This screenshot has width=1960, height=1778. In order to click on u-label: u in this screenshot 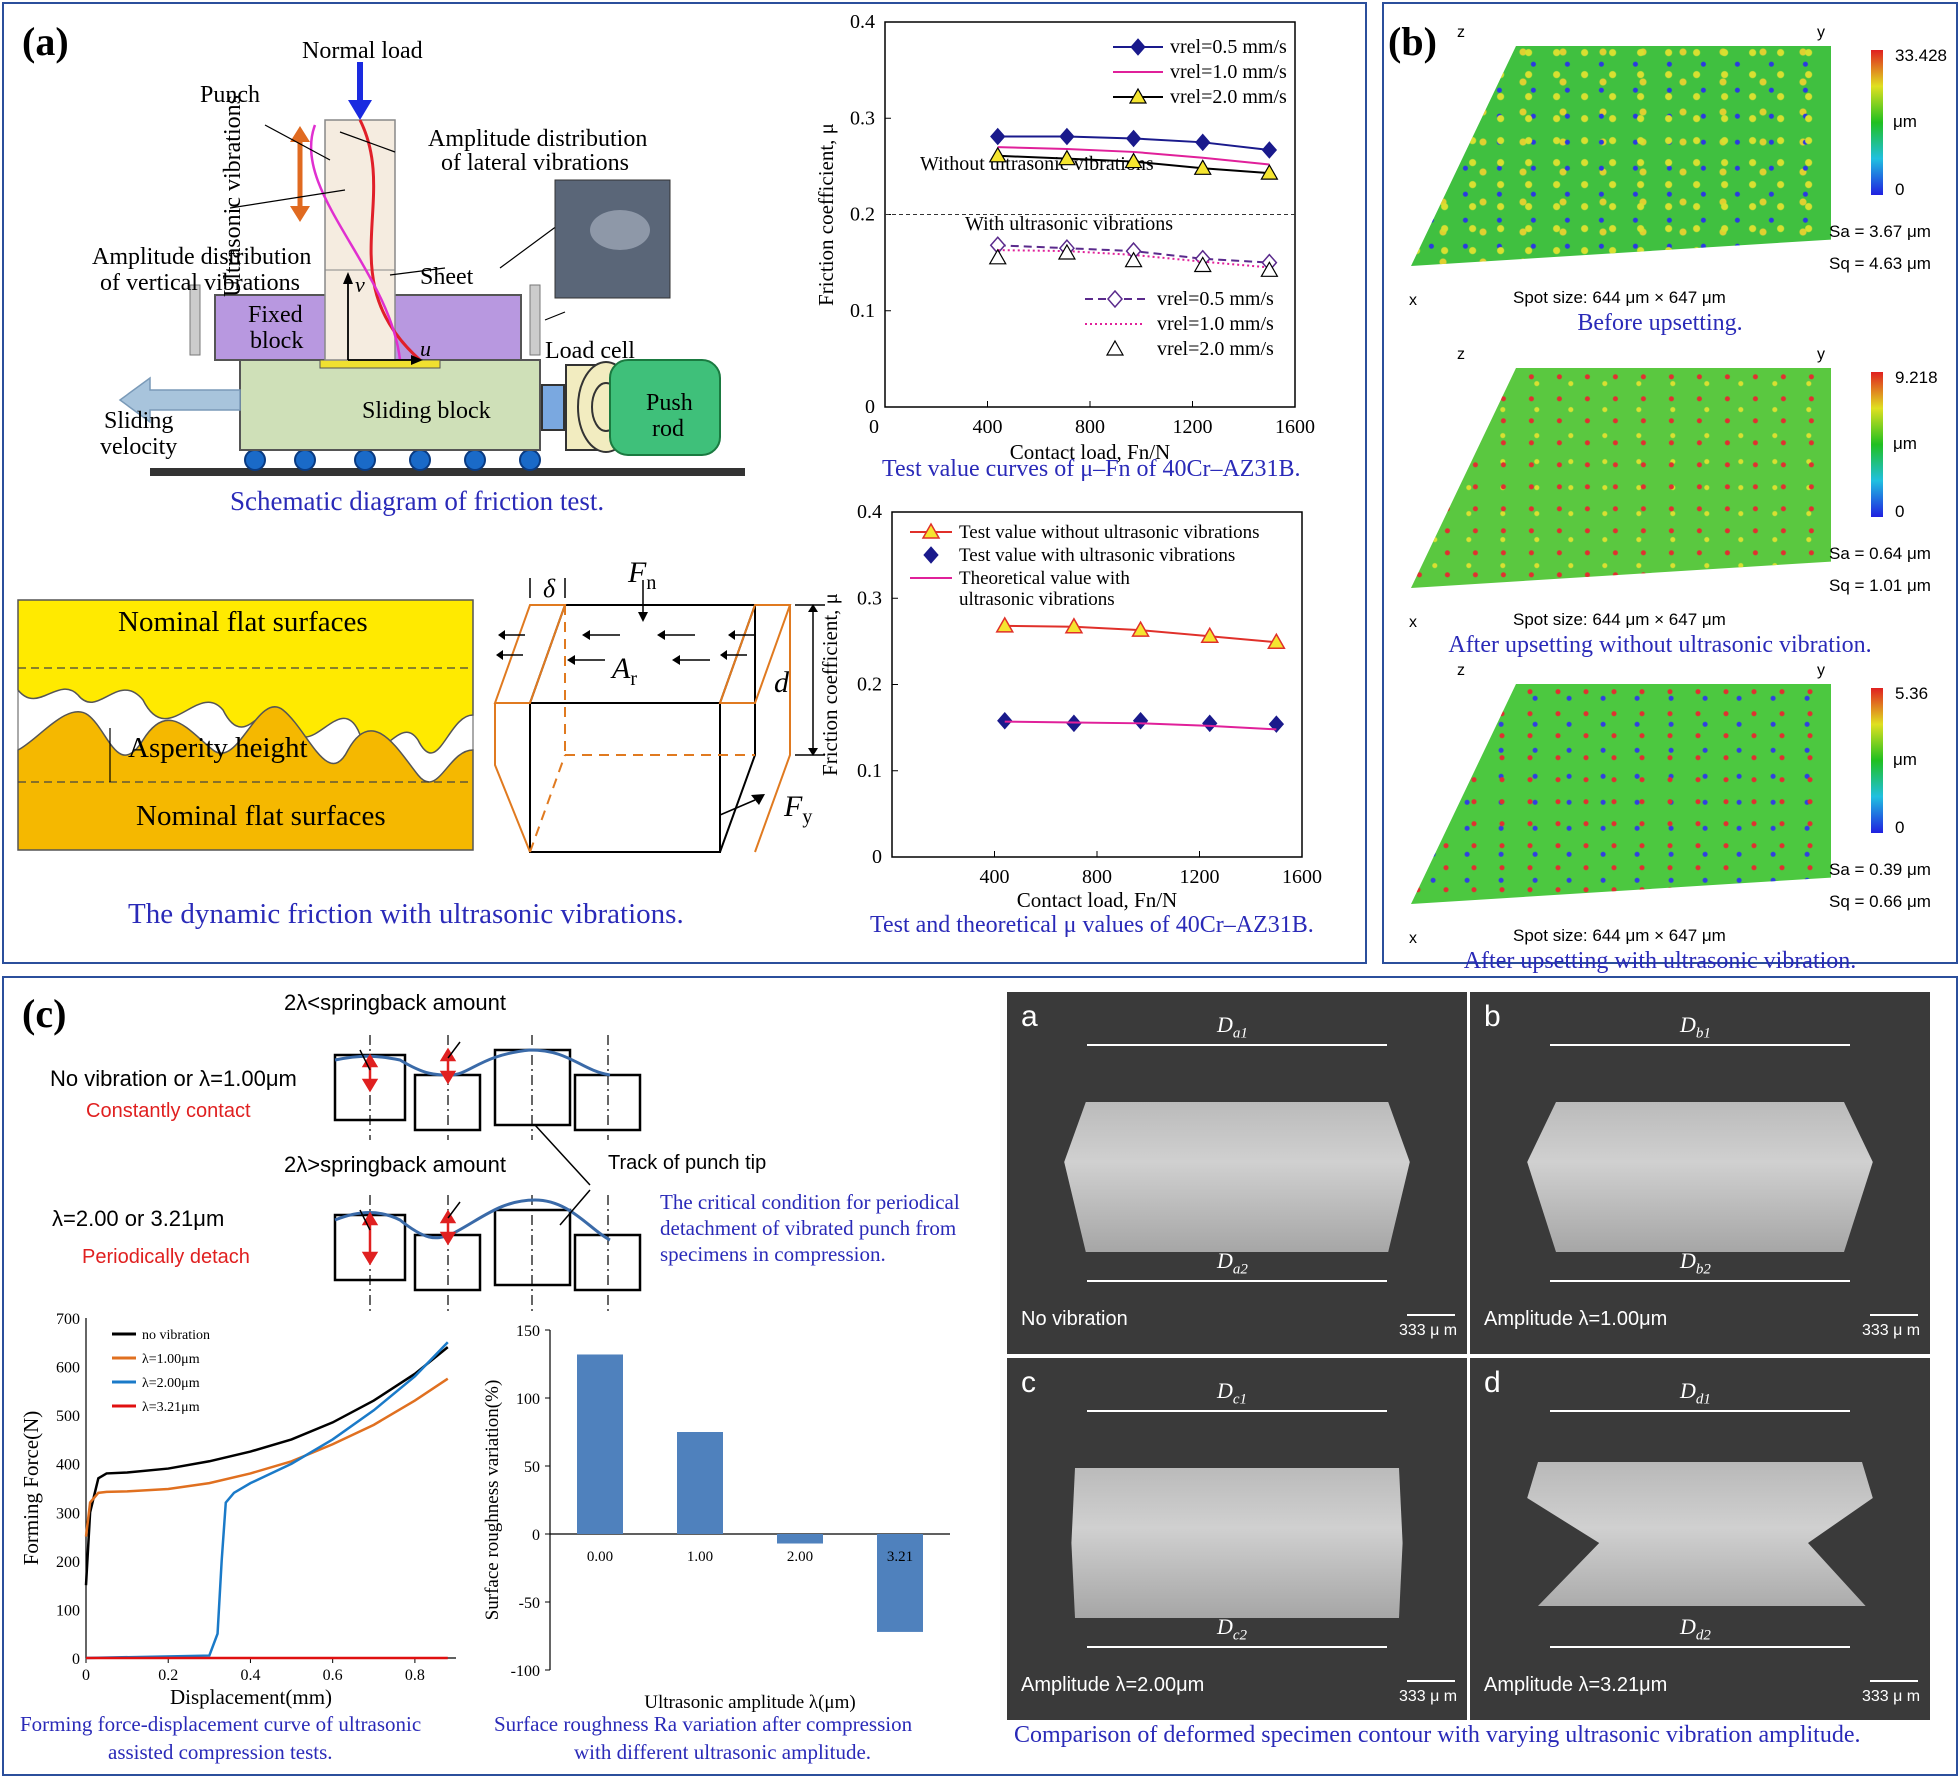, I will do `click(425, 348)`.